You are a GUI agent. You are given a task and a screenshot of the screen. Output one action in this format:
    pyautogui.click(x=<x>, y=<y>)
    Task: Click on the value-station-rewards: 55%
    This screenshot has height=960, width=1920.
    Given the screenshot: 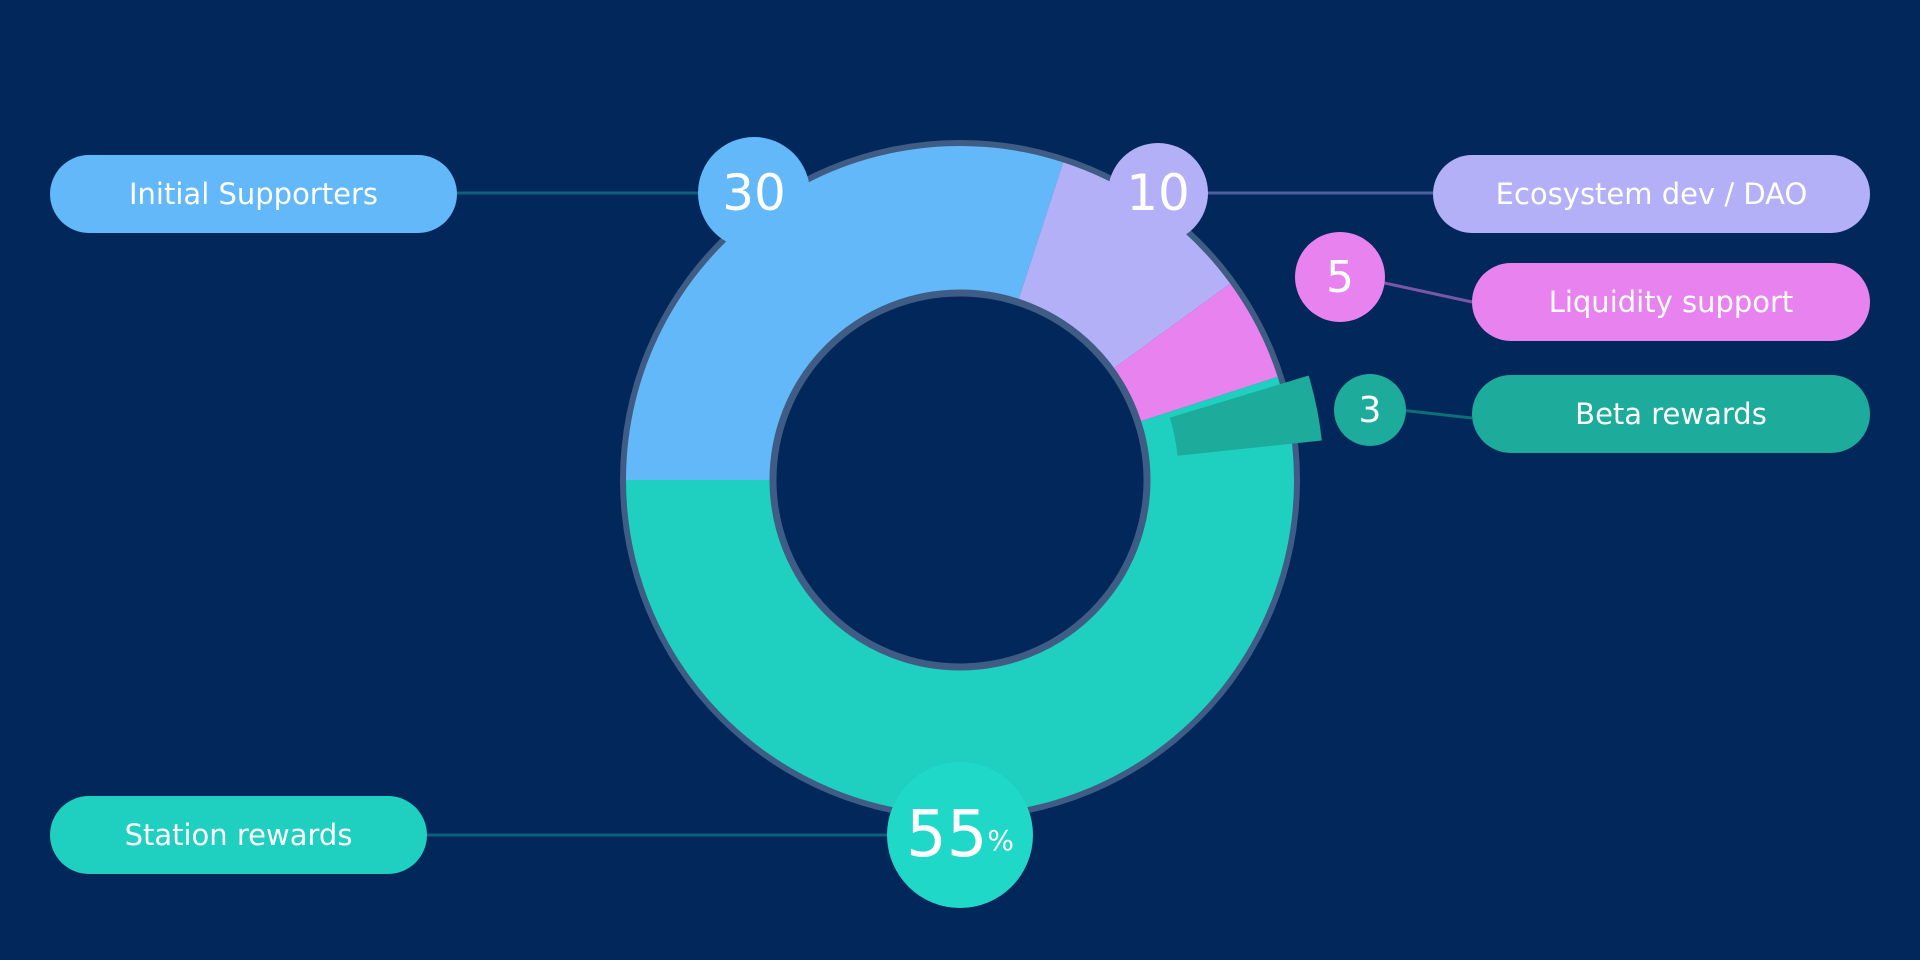 What is the action you would take?
    pyautogui.click(x=960, y=835)
    